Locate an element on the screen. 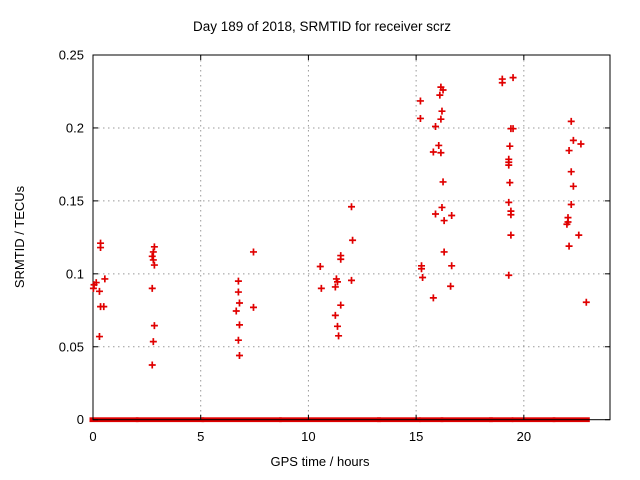 The image size is (640, 480). y-tick-label: 0.15 is located at coordinates (71, 200).